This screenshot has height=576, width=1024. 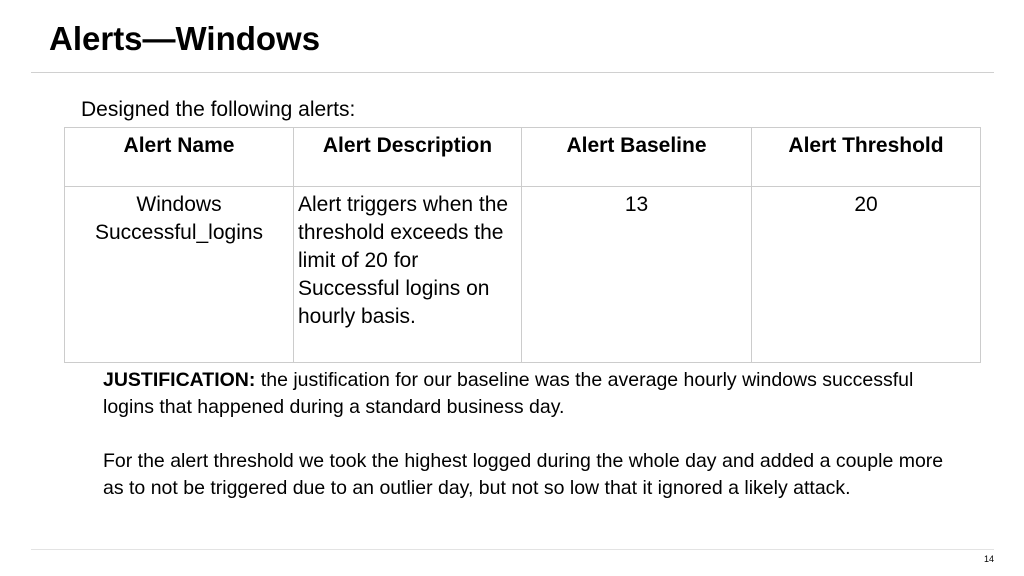 What do you see at coordinates (407, 157) in the screenshot?
I see `header-alert-description: Alert Description` at bounding box center [407, 157].